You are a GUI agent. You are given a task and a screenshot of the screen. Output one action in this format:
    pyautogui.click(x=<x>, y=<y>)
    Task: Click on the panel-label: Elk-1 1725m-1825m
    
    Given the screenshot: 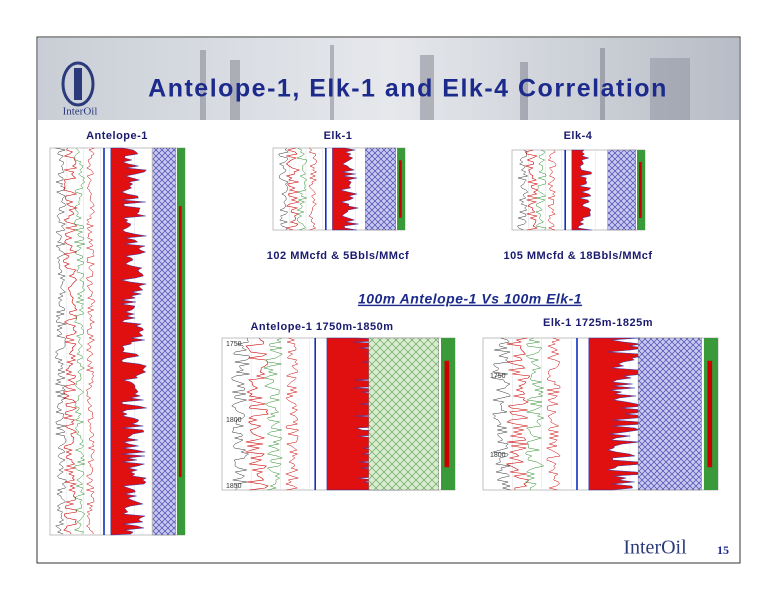 What is the action you would take?
    pyautogui.click(x=598, y=323)
    